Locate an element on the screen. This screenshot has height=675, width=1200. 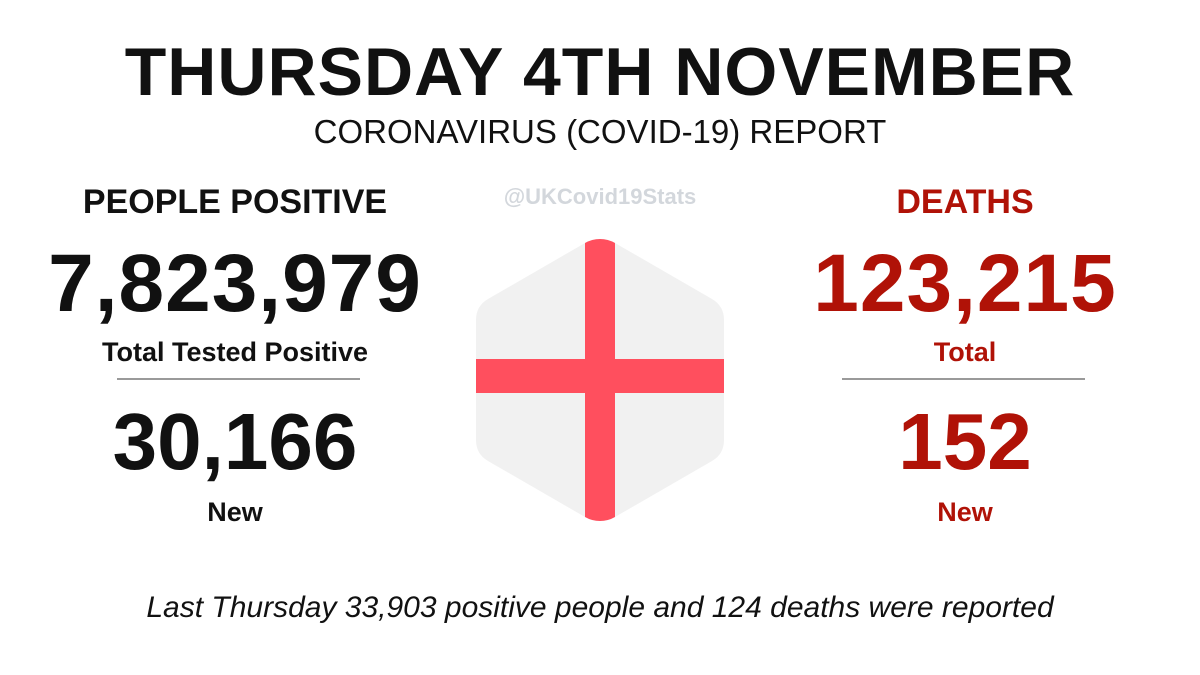
positive-total: 7,823,979 is located at coordinates (235, 283).